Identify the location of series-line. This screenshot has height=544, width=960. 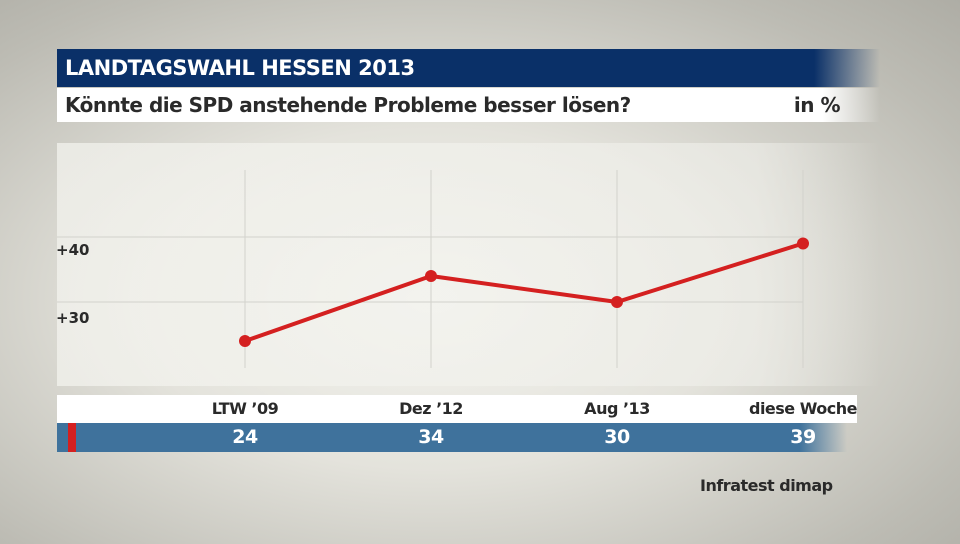
(524, 292).